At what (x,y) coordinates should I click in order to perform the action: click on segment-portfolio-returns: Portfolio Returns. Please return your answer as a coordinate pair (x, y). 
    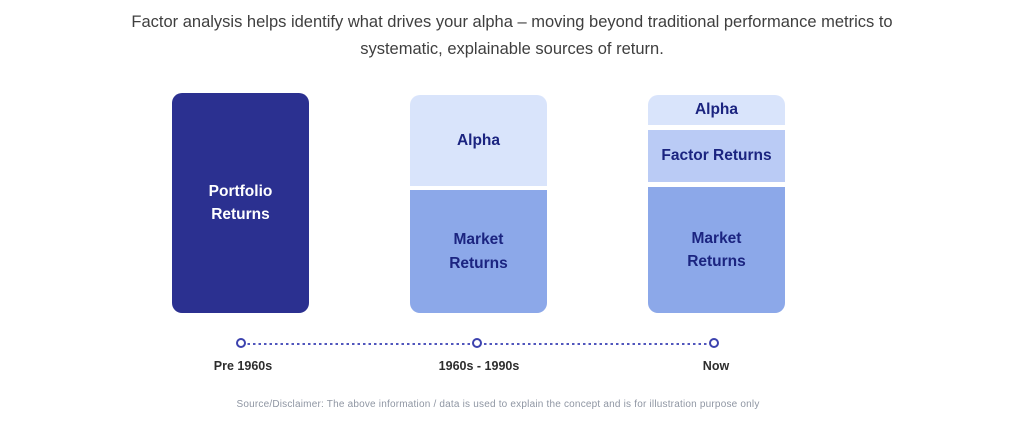
    Looking at the image, I should click on (240, 203).